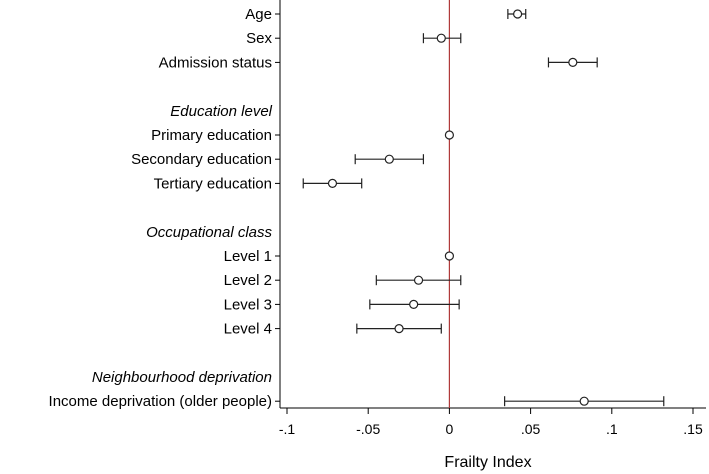 The width and height of the screenshot is (709, 474). What do you see at coordinates (182, 377) in the screenshot?
I see `group-label: Neighbourhood deprivation` at bounding box center [182, 377].